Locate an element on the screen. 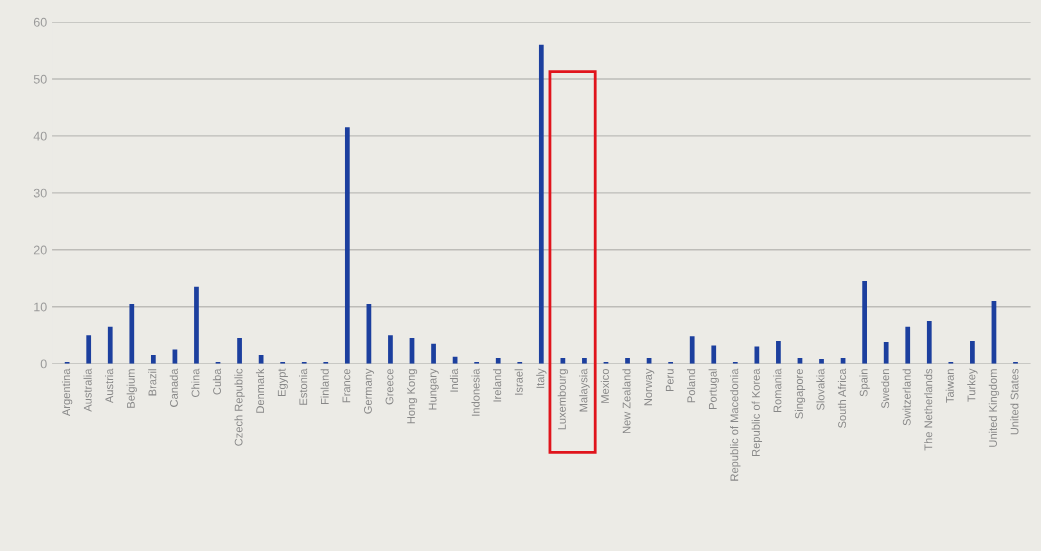 This screenshot has height=551, width=1041. x-tick-label: Sweden is located at coordinates (885, 389).